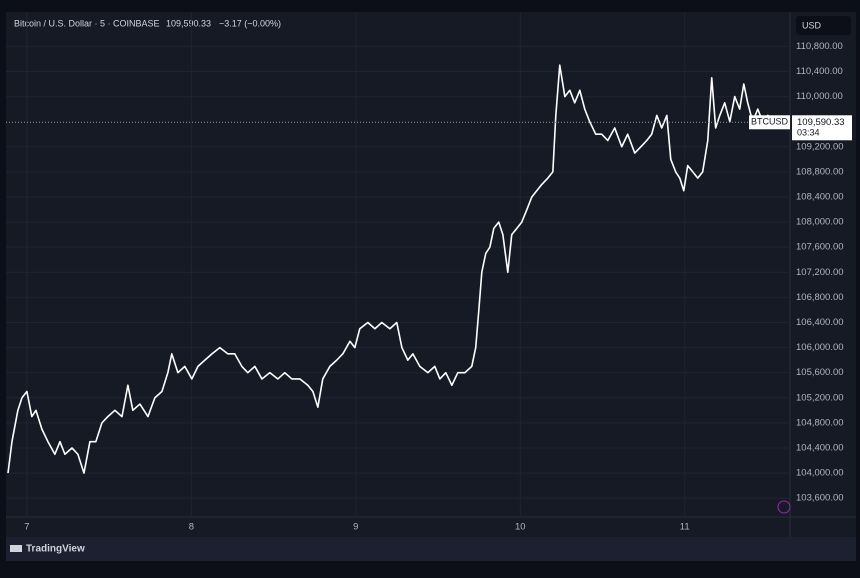  I want to click on y-tick-label: 110,800.00, so click(819, 46).